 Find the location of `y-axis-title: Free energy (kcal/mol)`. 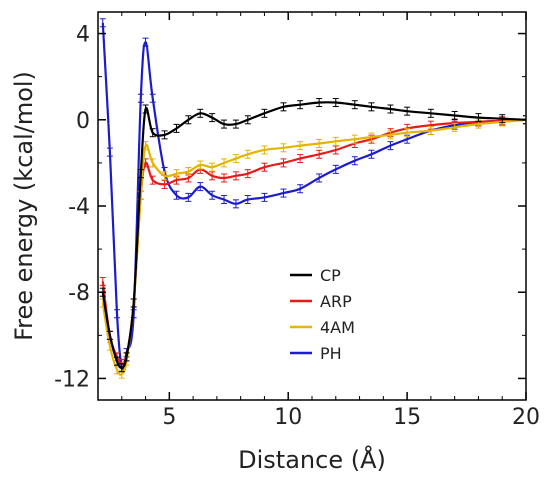

y-axis-title: Free energy (kcal/mol) is located at coordinates (24, 206).